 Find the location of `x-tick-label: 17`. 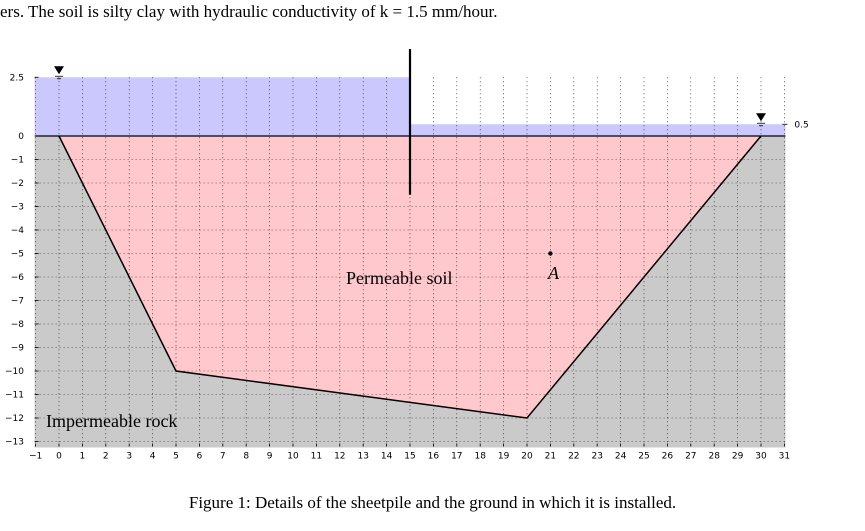

x-tick-label: 17 is located at coordinates (456, 457).